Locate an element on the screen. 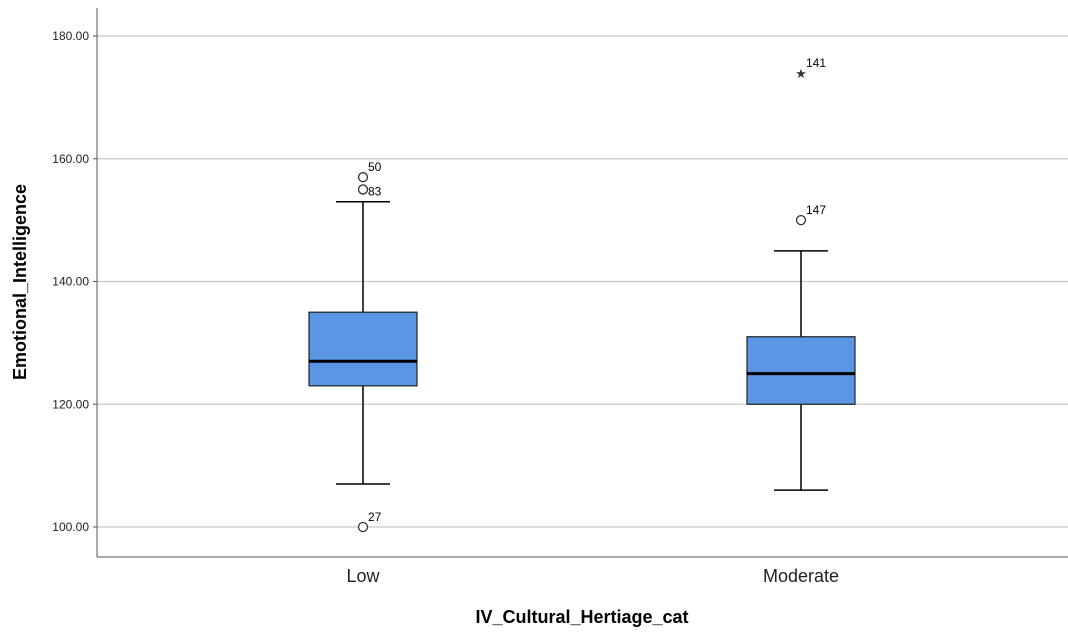 Image resolution: width=1068 pixels, height=635 pixels. x-axis-title: IV_Cultural_Hertiage_cat is located at coordinates (581, 617).